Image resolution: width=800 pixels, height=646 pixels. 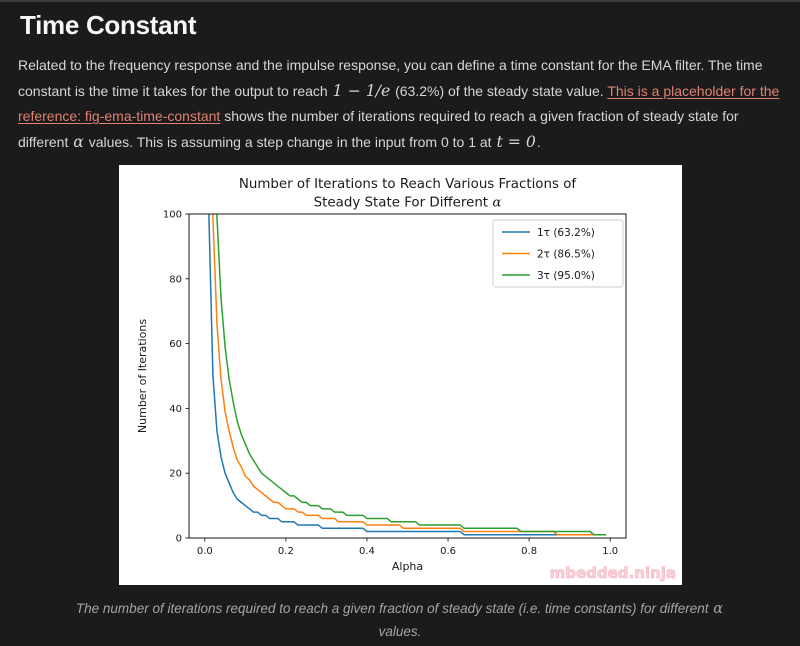 What do you see at coordinates (566, 276) in the screenshot?
I see `legend-label-3: 3τ (95.0%)` at bounding box center [566, 276].